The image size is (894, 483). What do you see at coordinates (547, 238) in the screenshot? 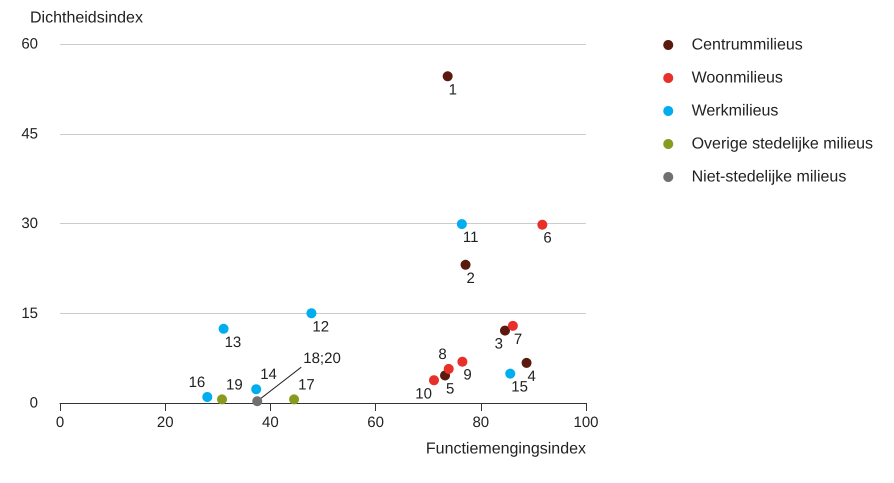
I see `annotation: 6` at bounding box center [547, 238].